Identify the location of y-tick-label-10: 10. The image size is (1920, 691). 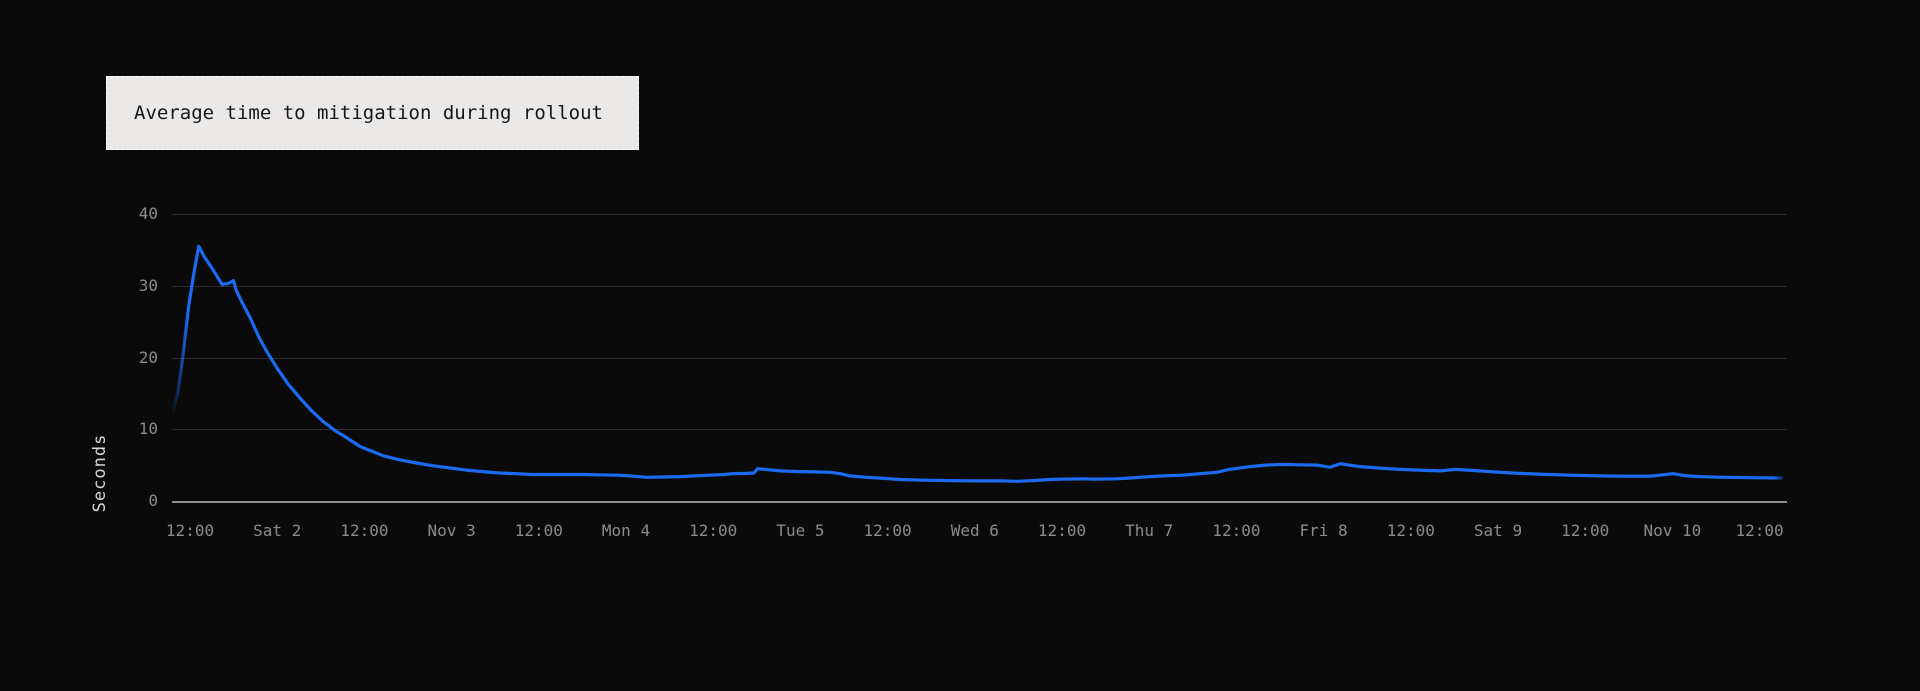
(148, 428).